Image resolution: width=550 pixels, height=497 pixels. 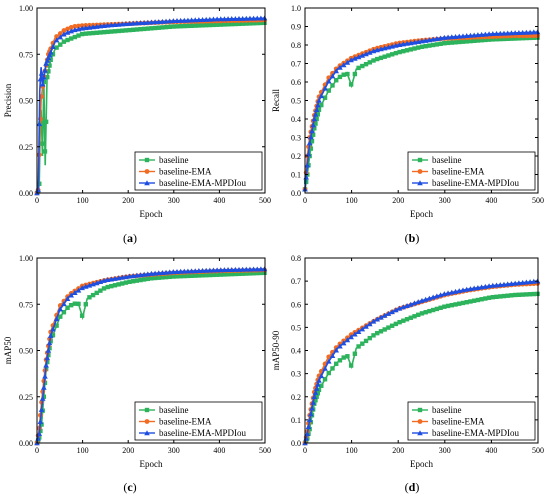 What do you see at coordinates (125, 238) in the screenshot?
I see `panel-label-part: (` at bounding box center [125, 238].